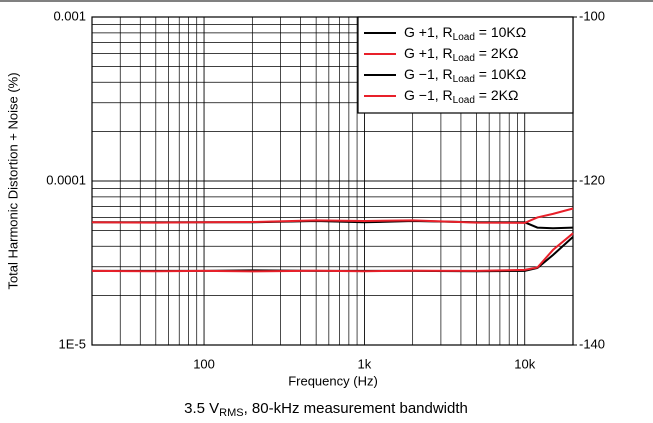 Image resolution: width=653 pixels, height=423 pixels. Describe the element at coordinates (72, 343) in the screenshot. I see `y-tick-label: 1E-5` at that location.